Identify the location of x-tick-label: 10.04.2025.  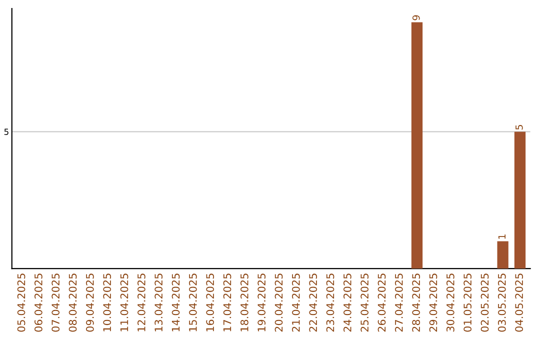
(107, 303).